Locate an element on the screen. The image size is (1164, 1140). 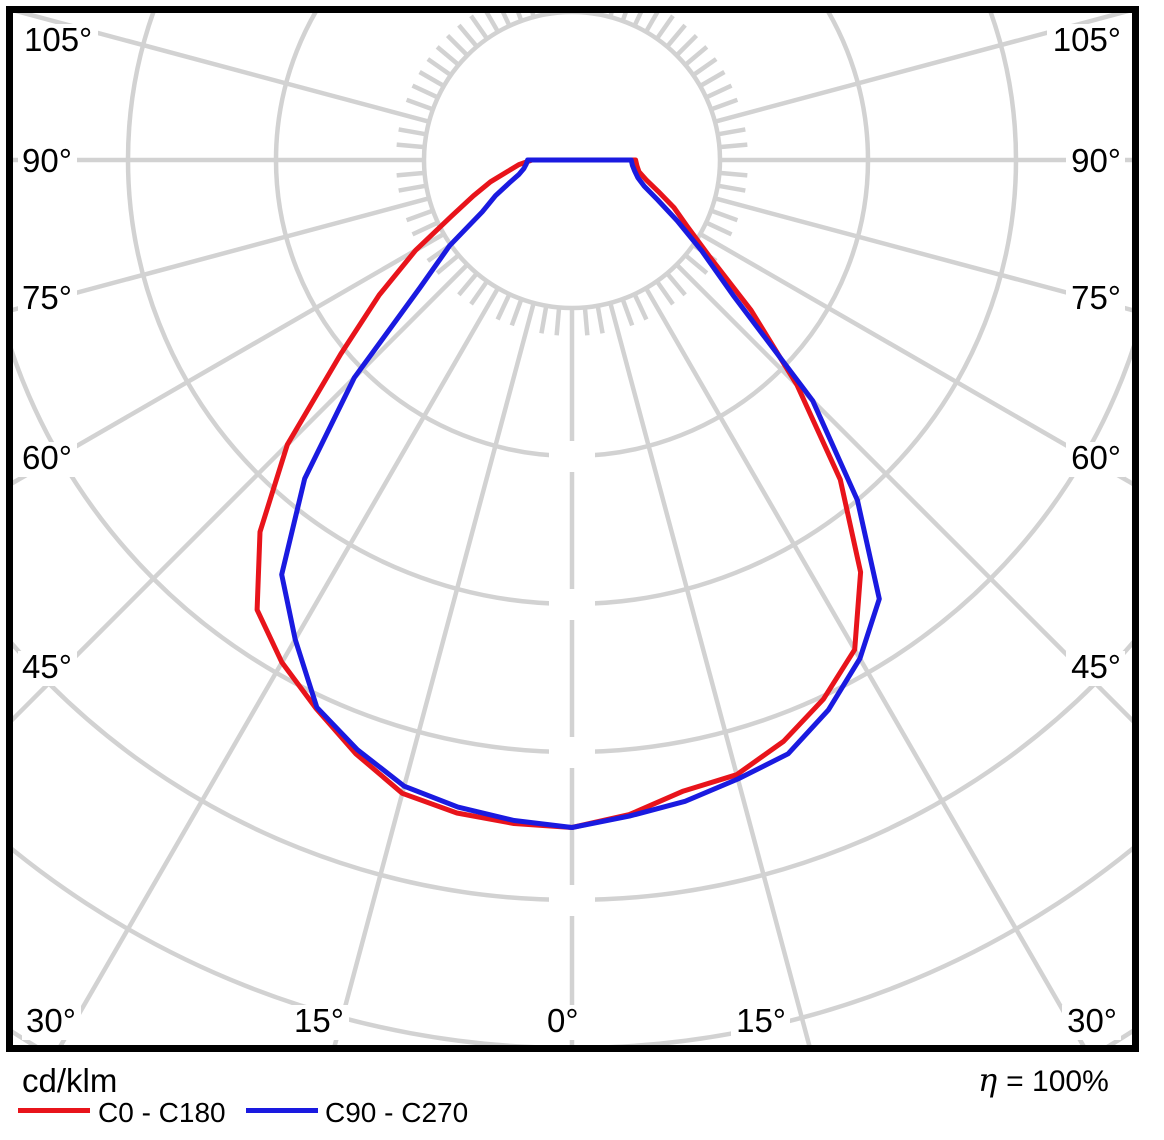
unit-label: cd/klm is located at coordinates (70, 1080).